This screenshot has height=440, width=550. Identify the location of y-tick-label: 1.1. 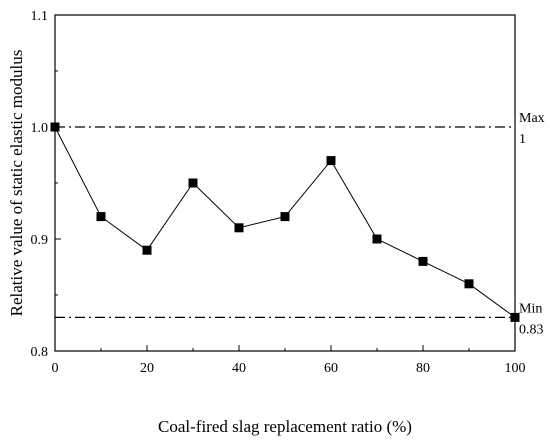
(40, 16).